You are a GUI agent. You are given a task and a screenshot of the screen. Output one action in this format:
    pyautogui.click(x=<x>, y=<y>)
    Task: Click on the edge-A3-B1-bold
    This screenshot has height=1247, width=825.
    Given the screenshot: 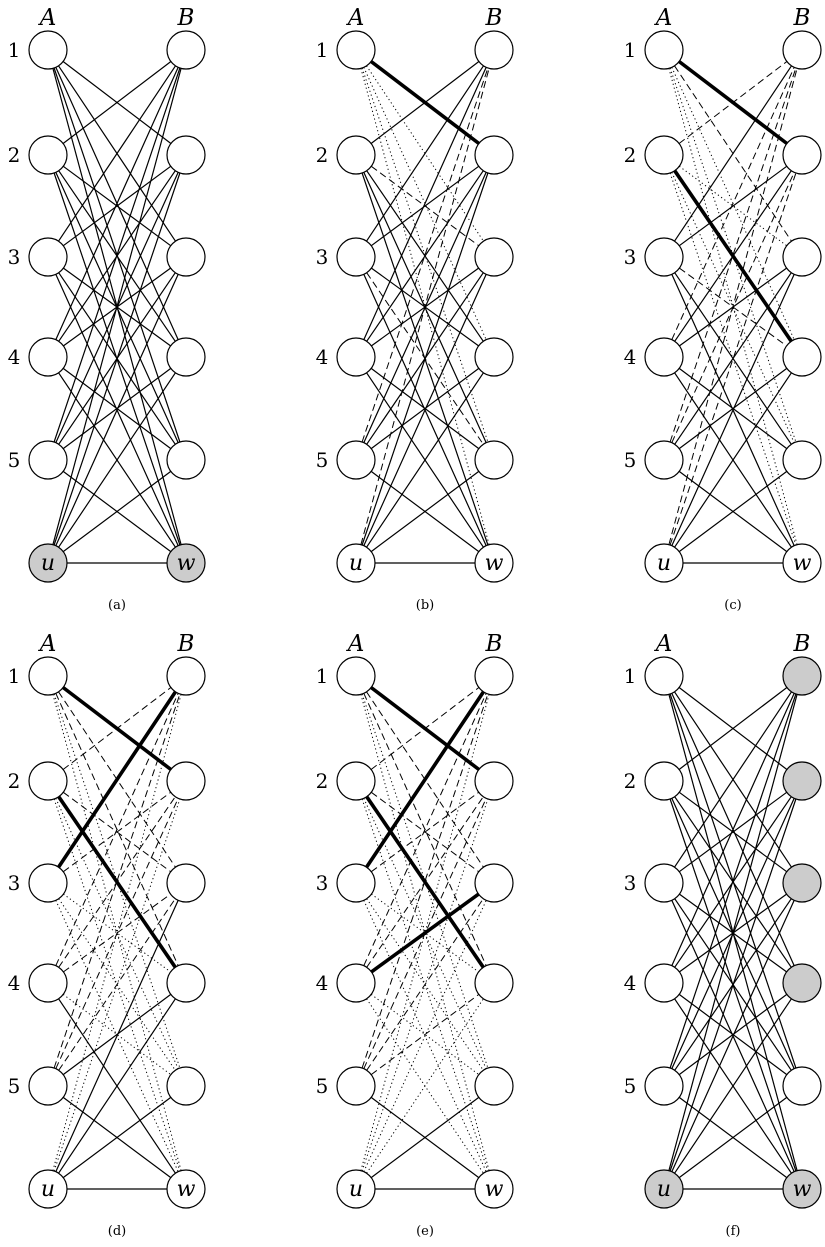 What is the action you would take?
    pyautogui.click(x=425, y=779)
    